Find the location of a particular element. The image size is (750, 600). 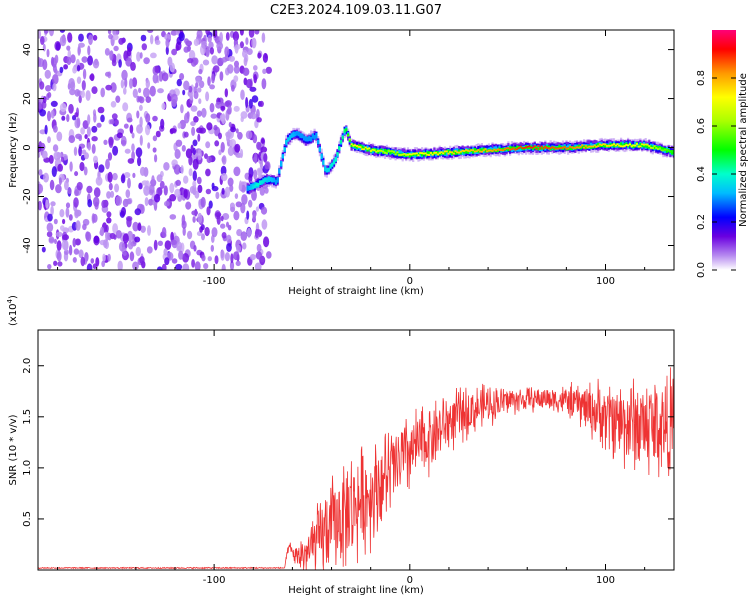

snr-scale-label: (x104) is located at coordinates (12, 310).